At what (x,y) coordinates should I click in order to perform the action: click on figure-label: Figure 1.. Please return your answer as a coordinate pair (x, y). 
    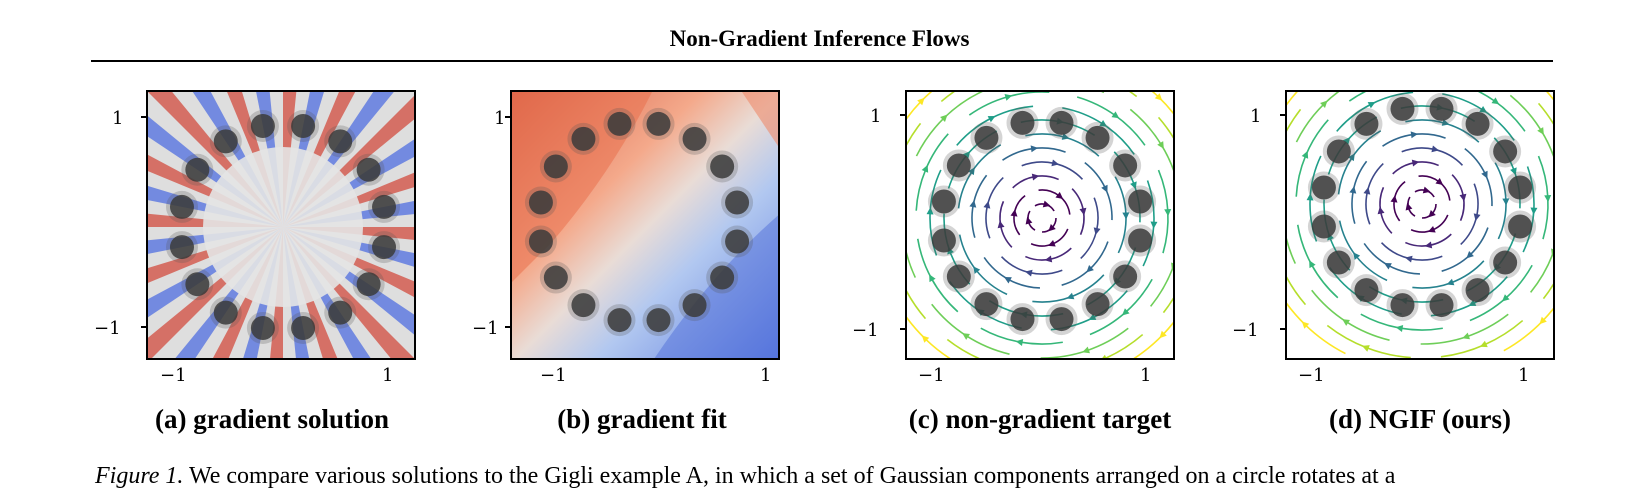
    Looking at the image, I should click on (139, 476).